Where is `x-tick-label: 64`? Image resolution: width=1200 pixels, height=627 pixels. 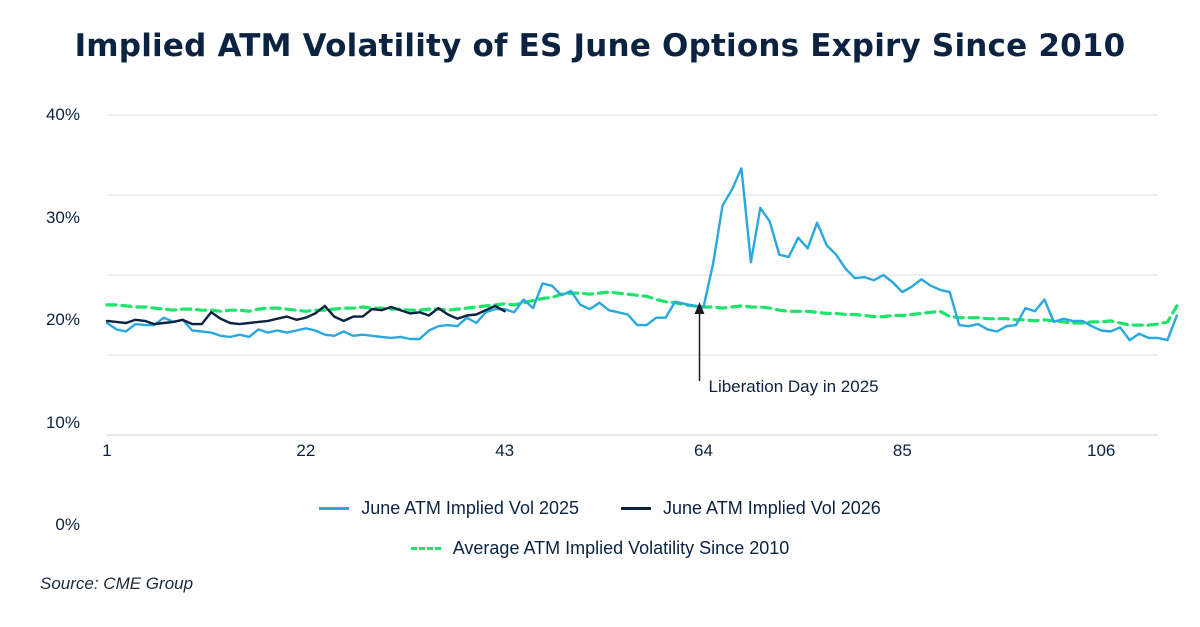 x-tick-label: 64 is located at coordinates (703, 450).